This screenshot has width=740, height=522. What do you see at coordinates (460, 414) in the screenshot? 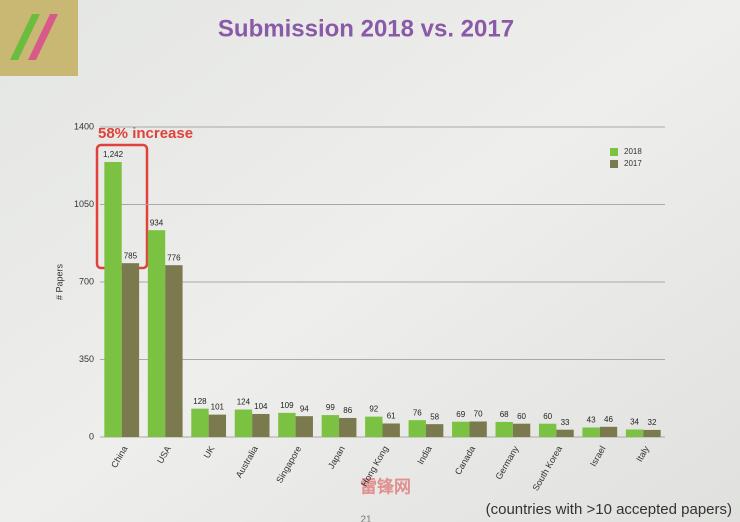
I see `value-label: 69` at bounding box center [460, 414].